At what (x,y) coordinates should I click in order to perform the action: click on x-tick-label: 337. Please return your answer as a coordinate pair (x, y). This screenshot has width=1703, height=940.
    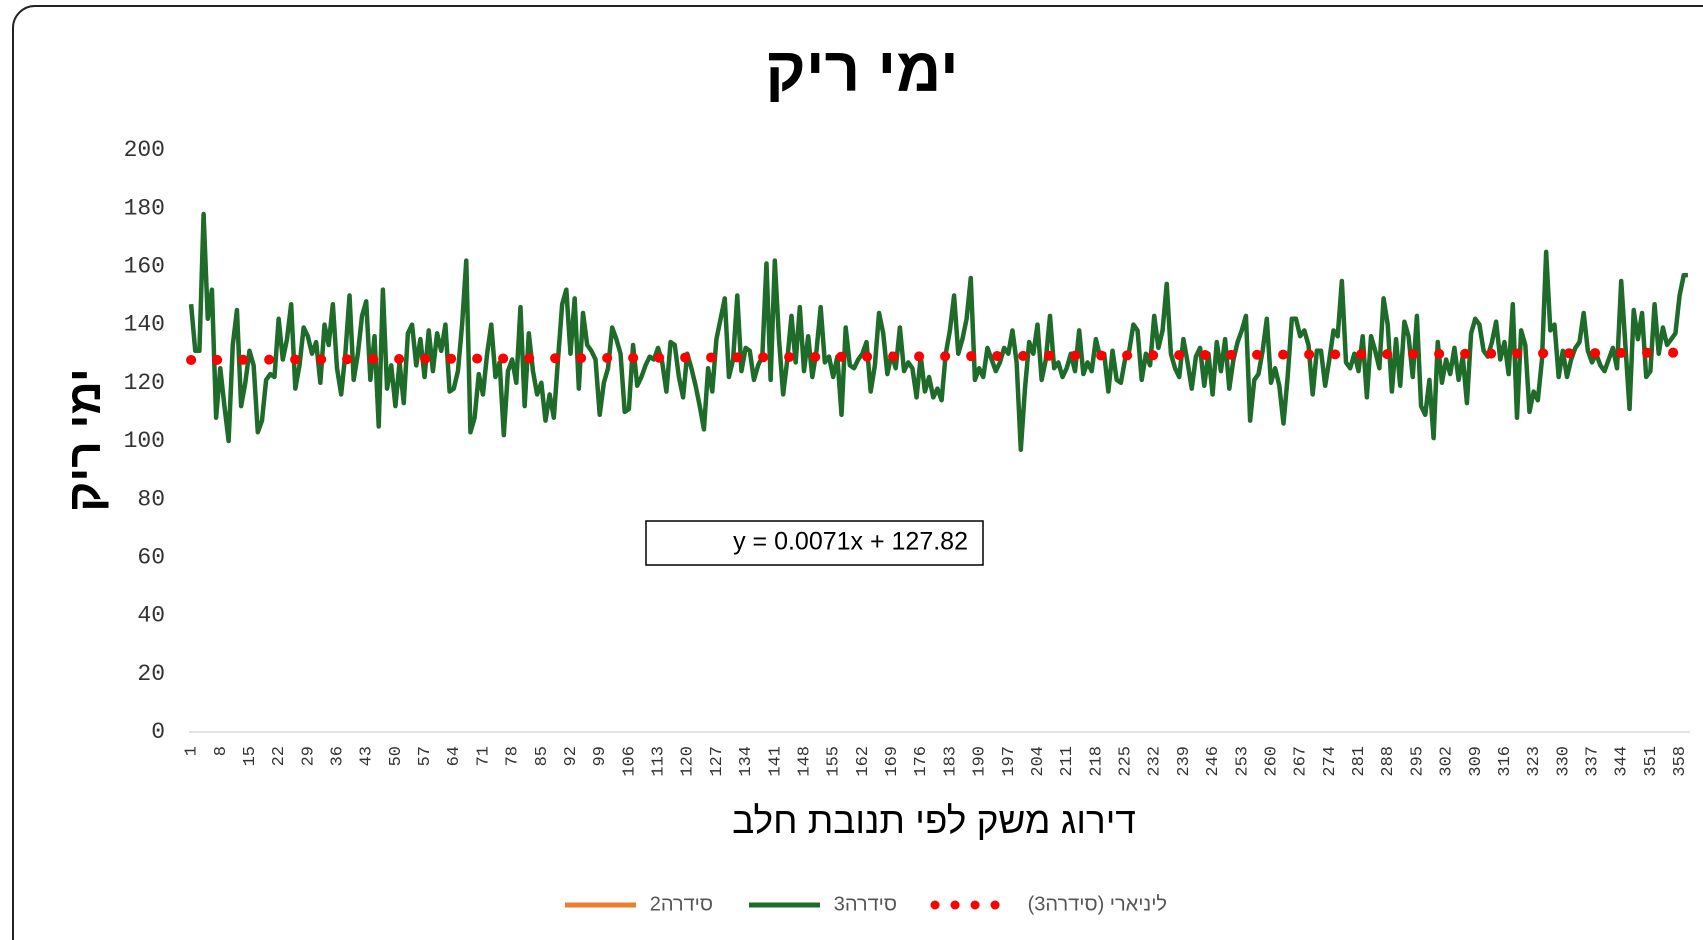
    Looking at the image, I should click on (1593, 761).